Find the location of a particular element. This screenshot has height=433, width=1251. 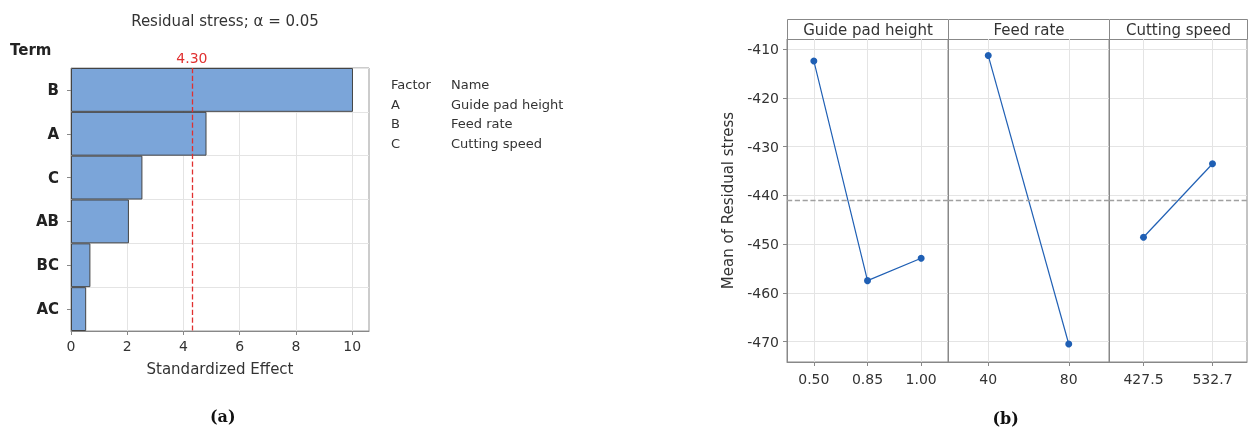

y-tick-label: A is located at coordinates (53, 133).